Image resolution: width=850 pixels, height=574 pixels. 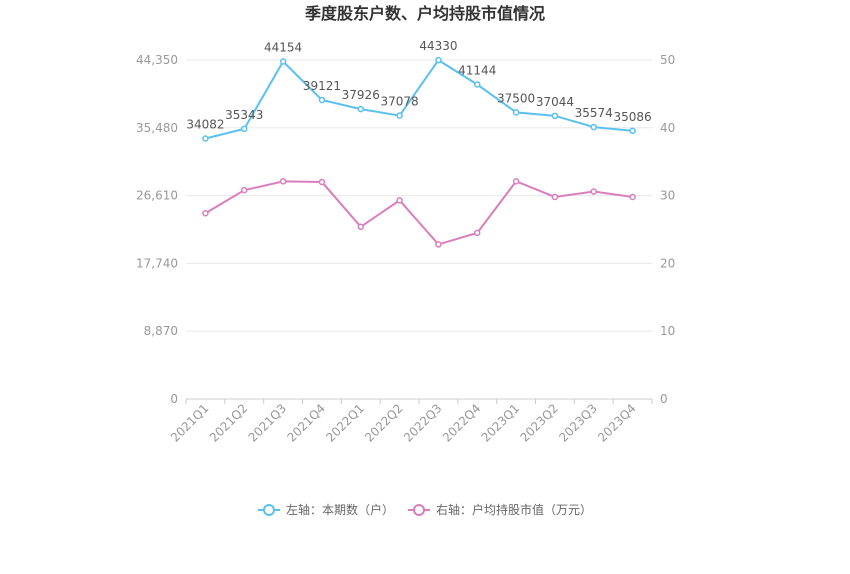 What do you see at coordinates (205, 124) in the screenshot?
I see `data-label: 34082` at bounding box center [205, 124].